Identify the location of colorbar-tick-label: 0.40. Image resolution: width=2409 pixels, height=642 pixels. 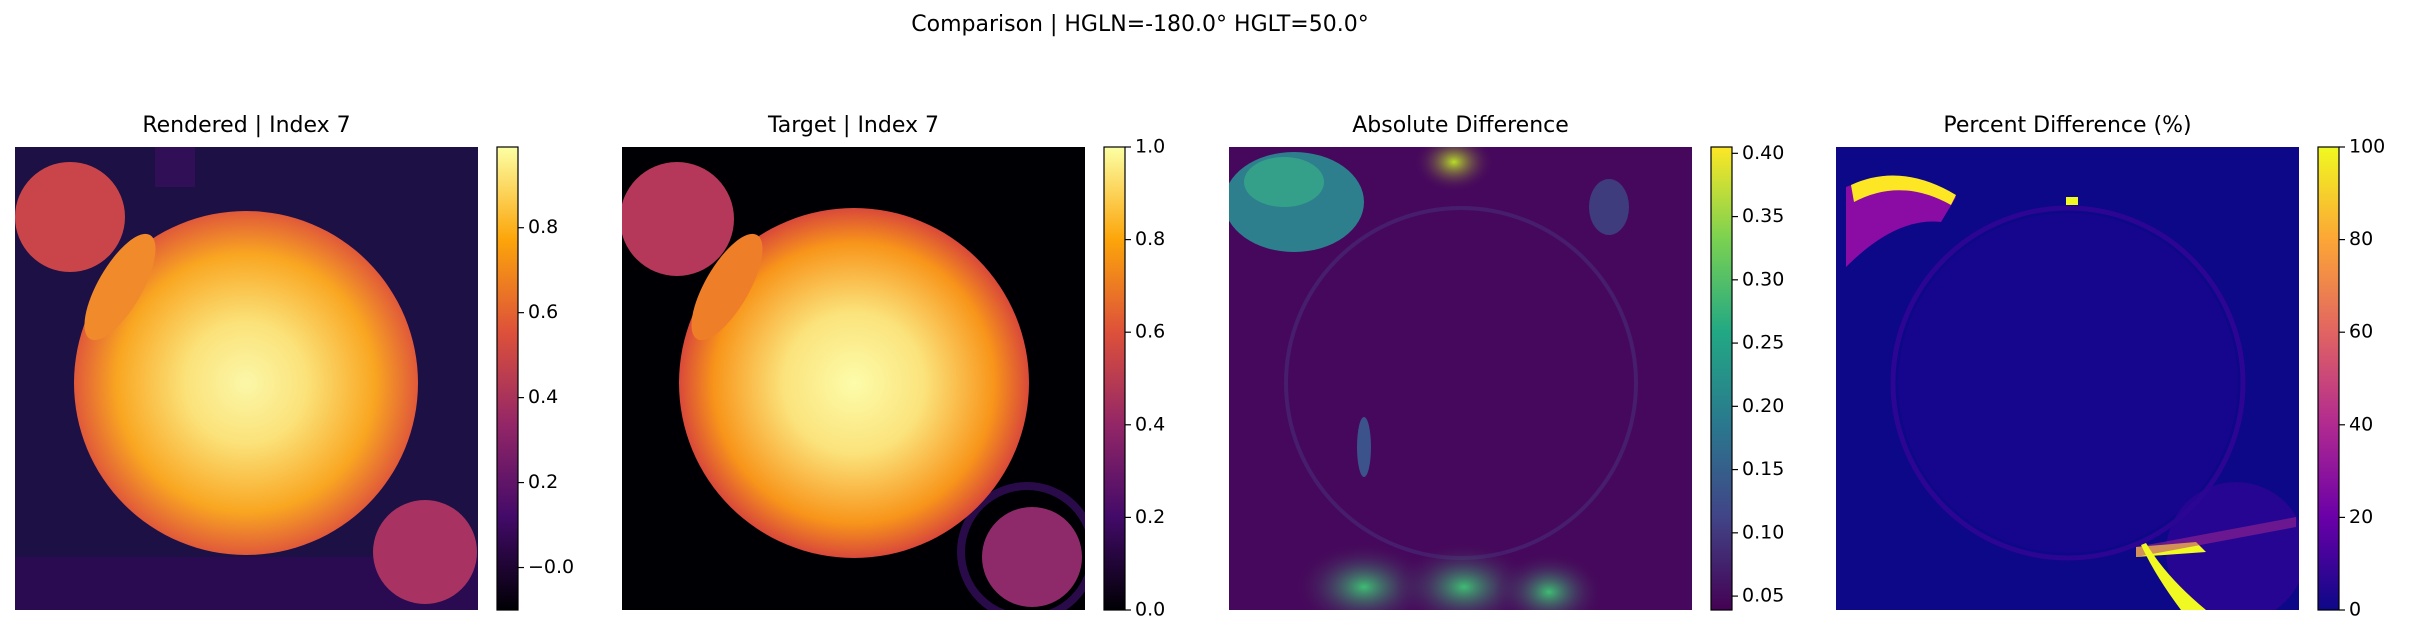
(1763, 153).